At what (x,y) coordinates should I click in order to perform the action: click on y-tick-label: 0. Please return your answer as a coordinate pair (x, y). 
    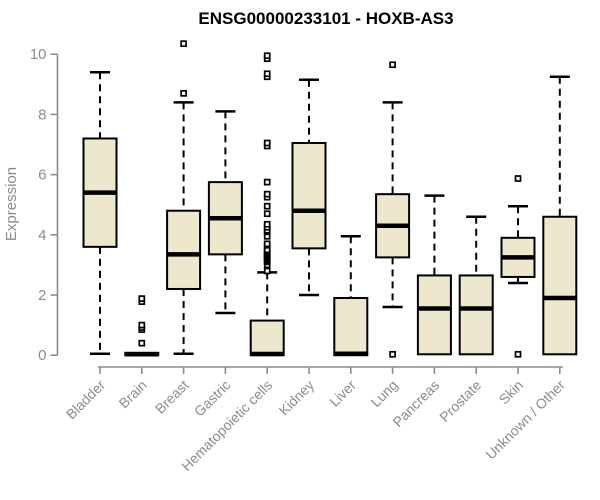
    Looking at the image, I should click on (42, 355).